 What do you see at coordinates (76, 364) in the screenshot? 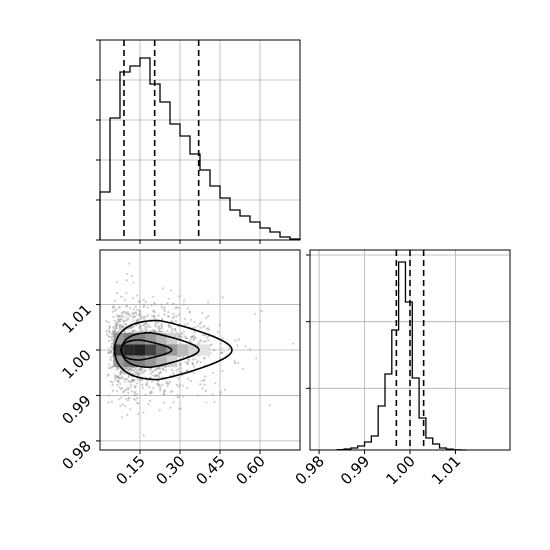
I see `joint-ytick-label: 1.00` at bounding box center [76, 364].